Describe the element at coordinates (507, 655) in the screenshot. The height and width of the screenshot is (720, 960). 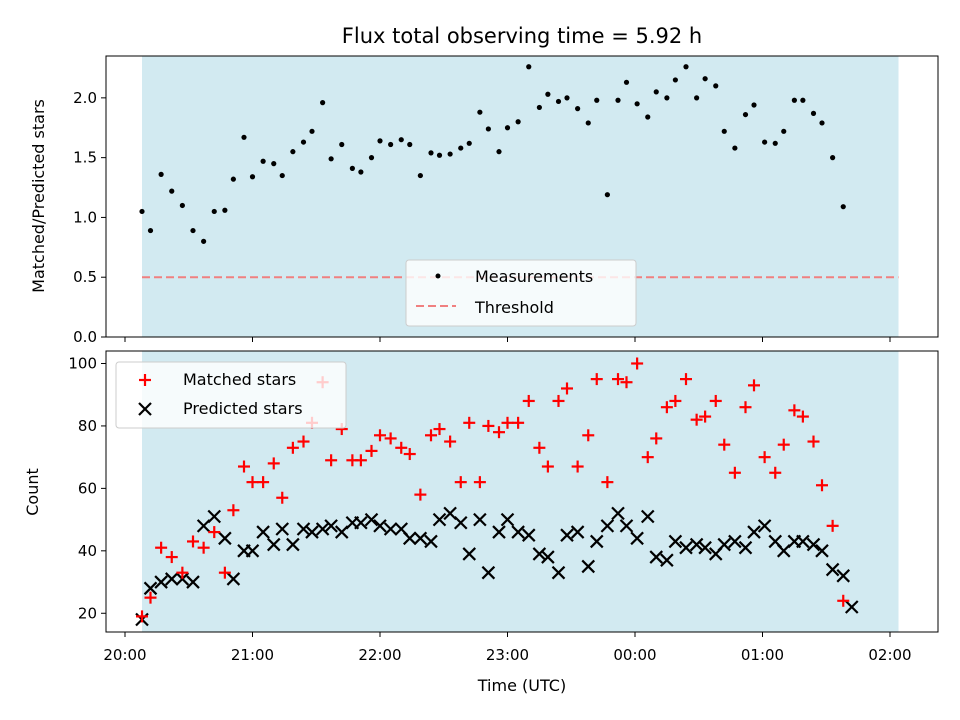
I see `x-tick-label-3: 23:00` at that location.